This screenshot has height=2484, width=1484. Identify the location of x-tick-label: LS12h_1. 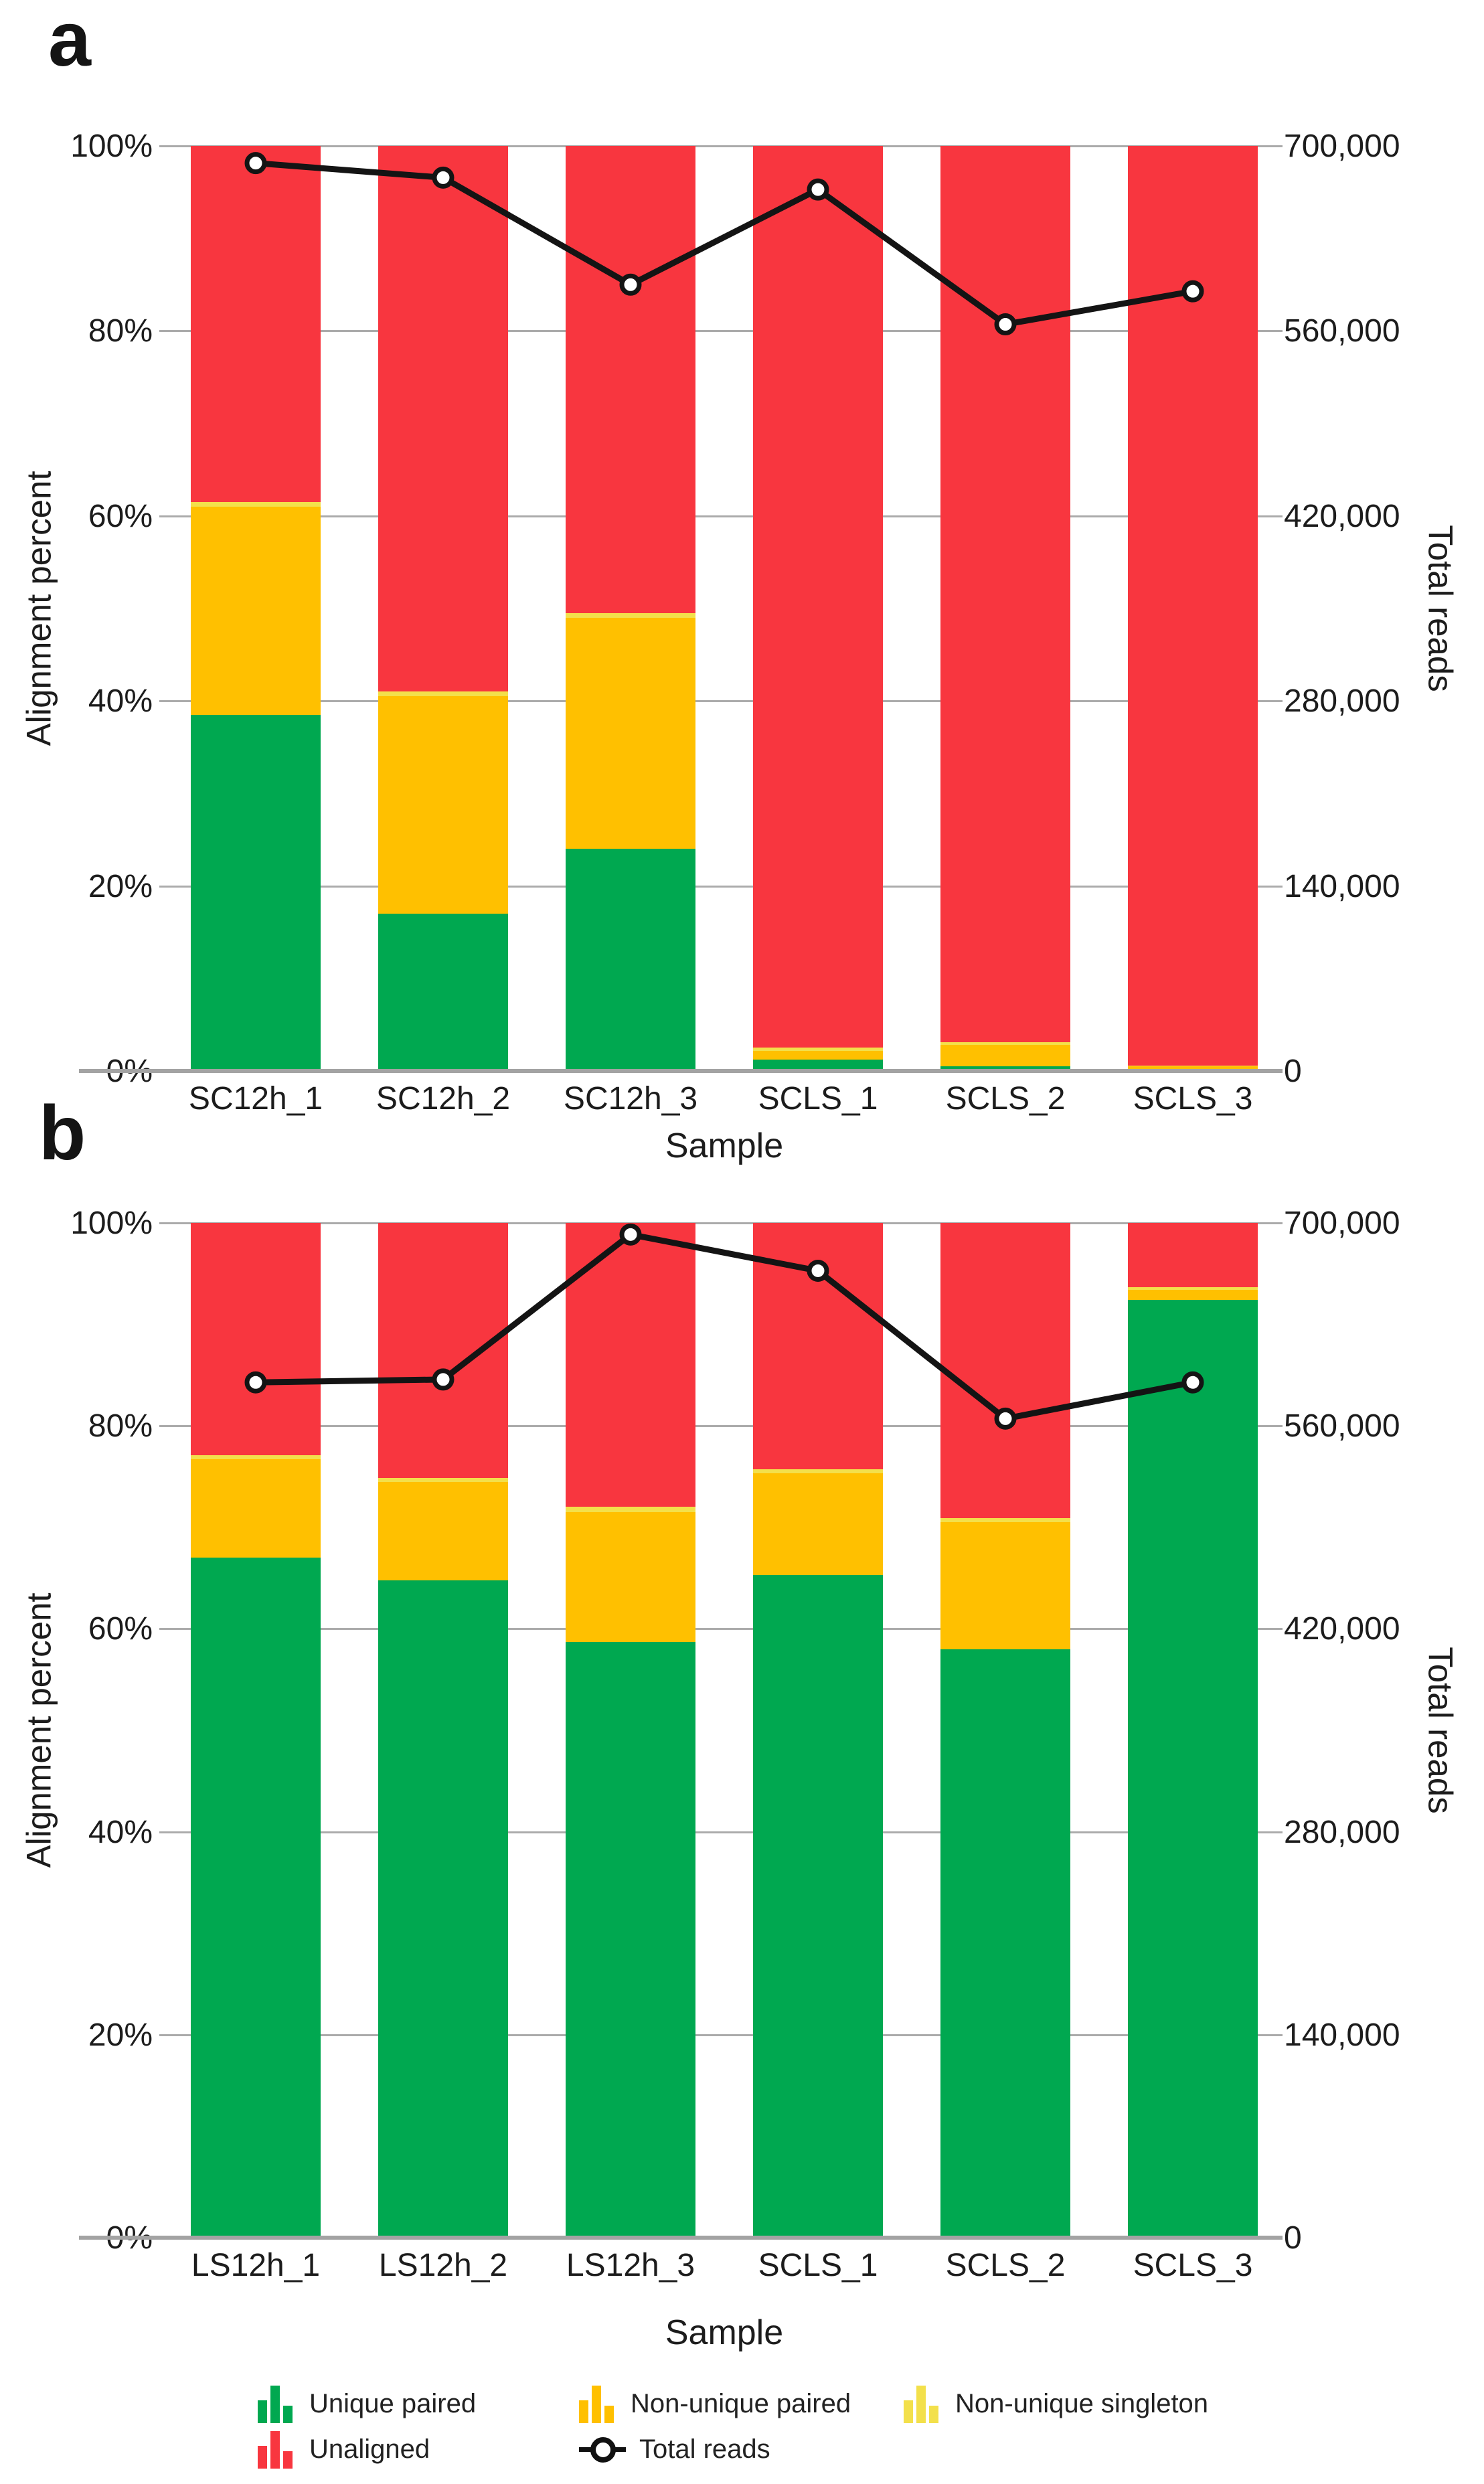
(256, 2265).